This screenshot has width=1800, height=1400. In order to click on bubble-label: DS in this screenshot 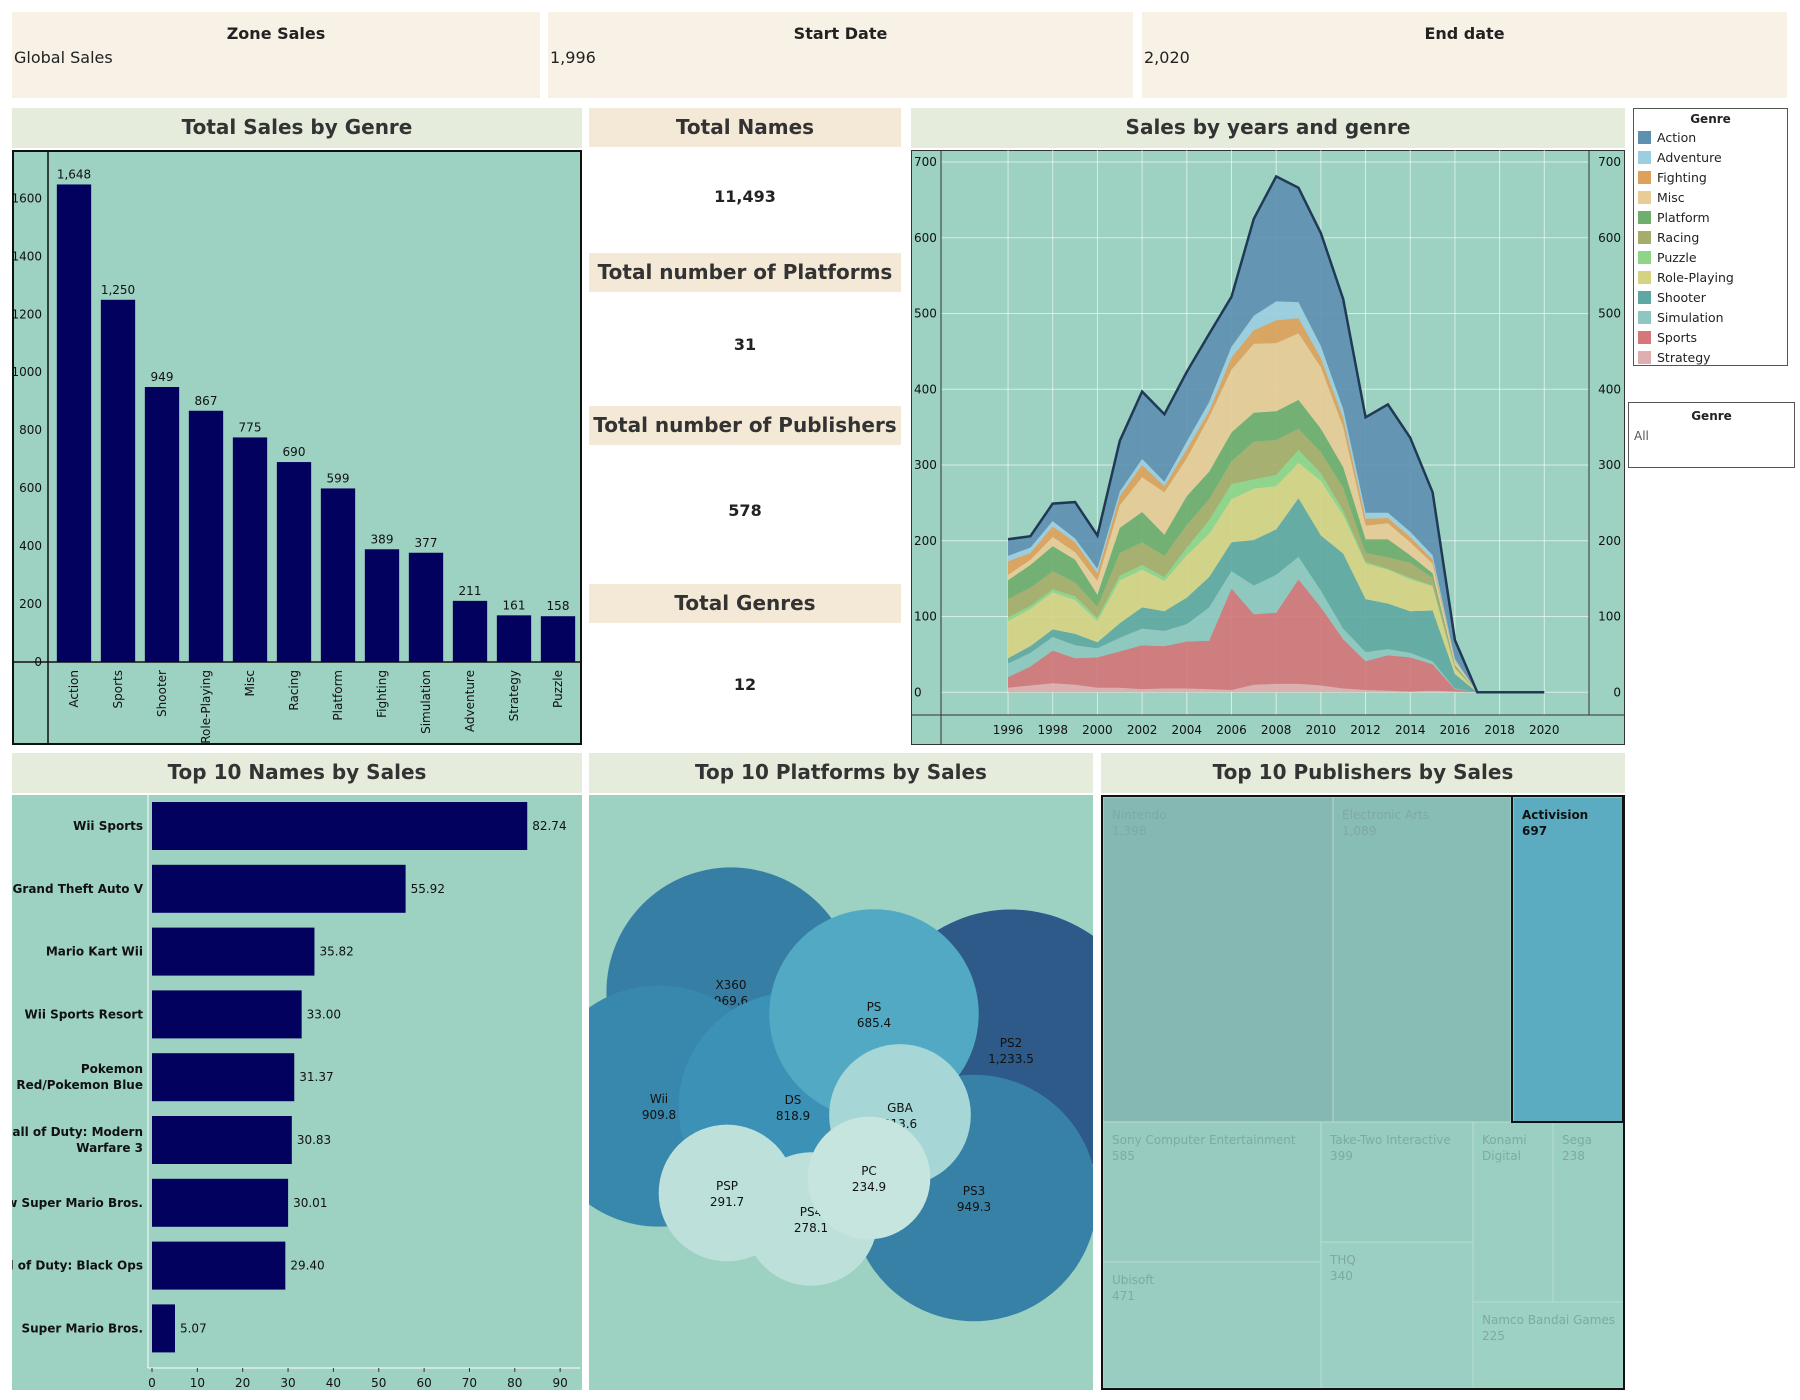, I will do `click(793, 1100)`.